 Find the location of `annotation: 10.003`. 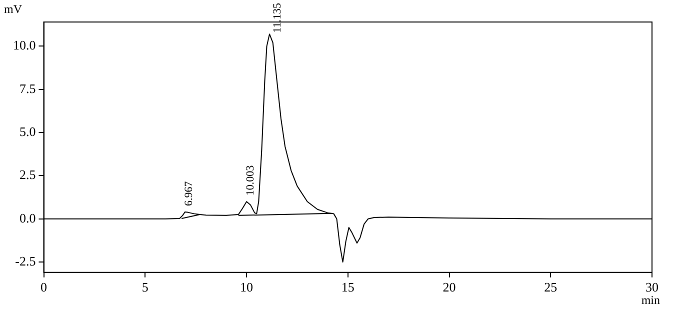

annotation: 10.003 is located at coordinates (250, 180).